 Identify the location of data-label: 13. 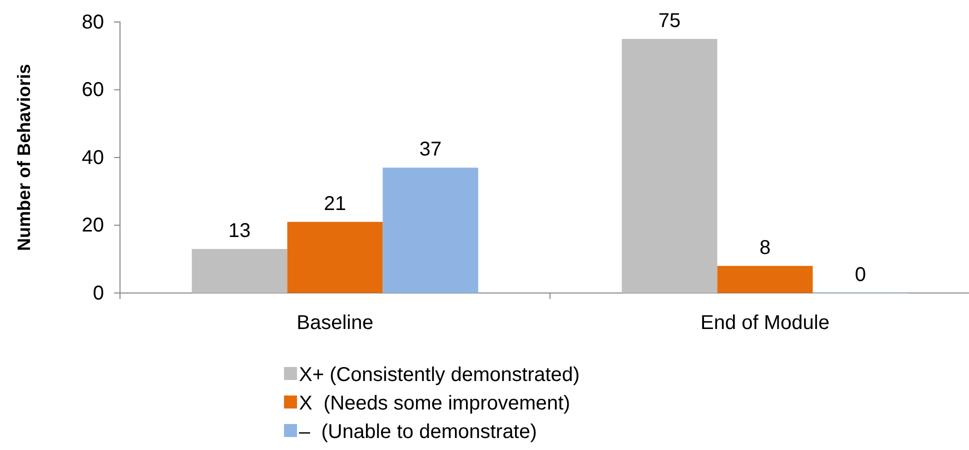
(239, 231).